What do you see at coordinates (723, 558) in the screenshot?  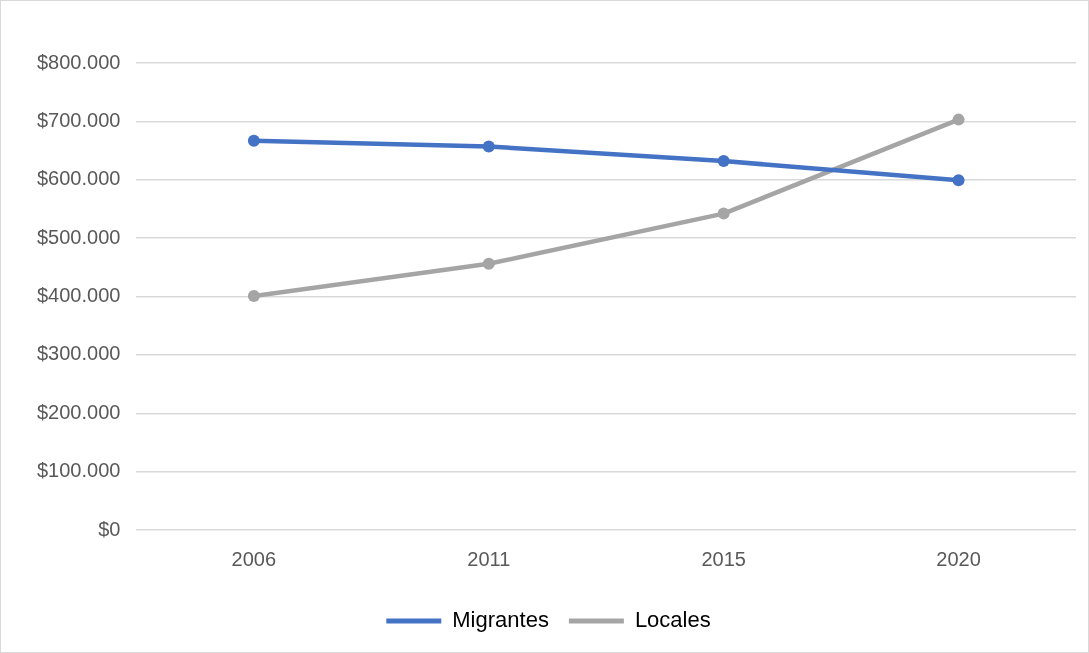 I see `x-tick-label: 2015` at bounding box center [723, 558].